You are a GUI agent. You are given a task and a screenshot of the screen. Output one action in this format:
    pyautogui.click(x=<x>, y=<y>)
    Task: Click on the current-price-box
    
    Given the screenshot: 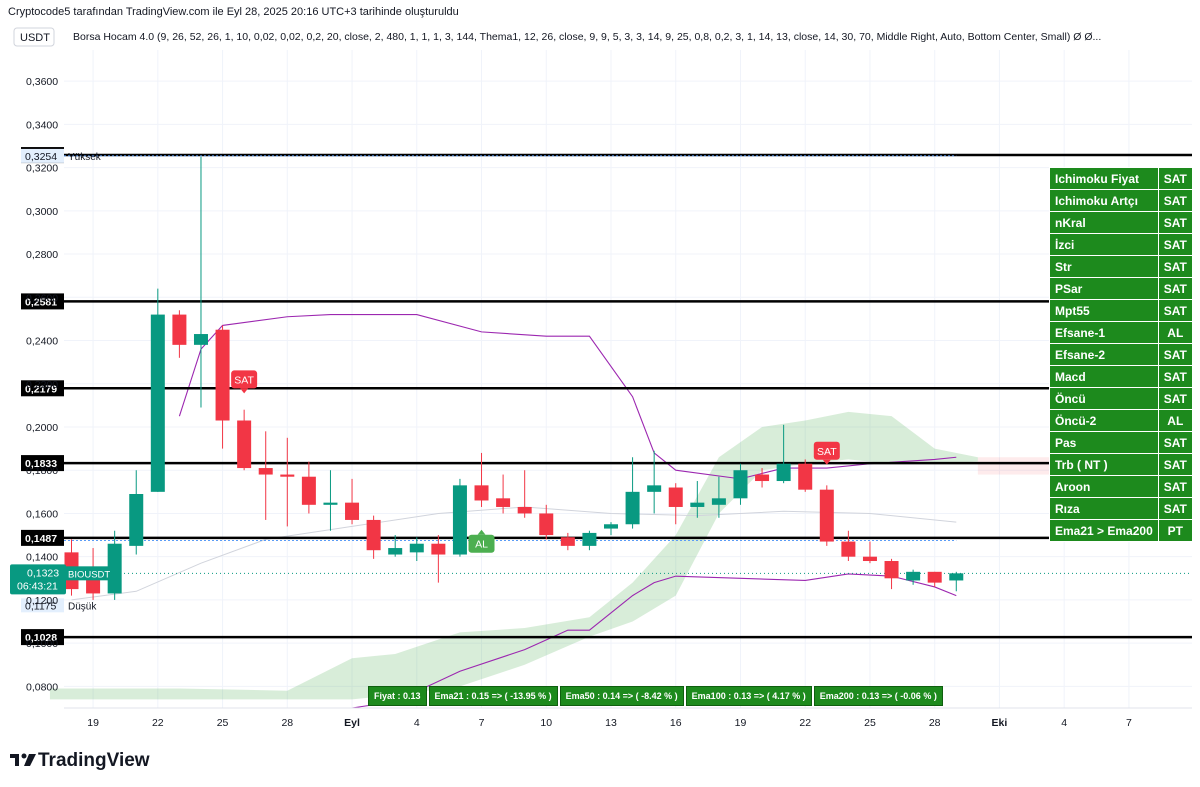 What is the action you would take?
    pyautogui.click(x=38, y=579)
    